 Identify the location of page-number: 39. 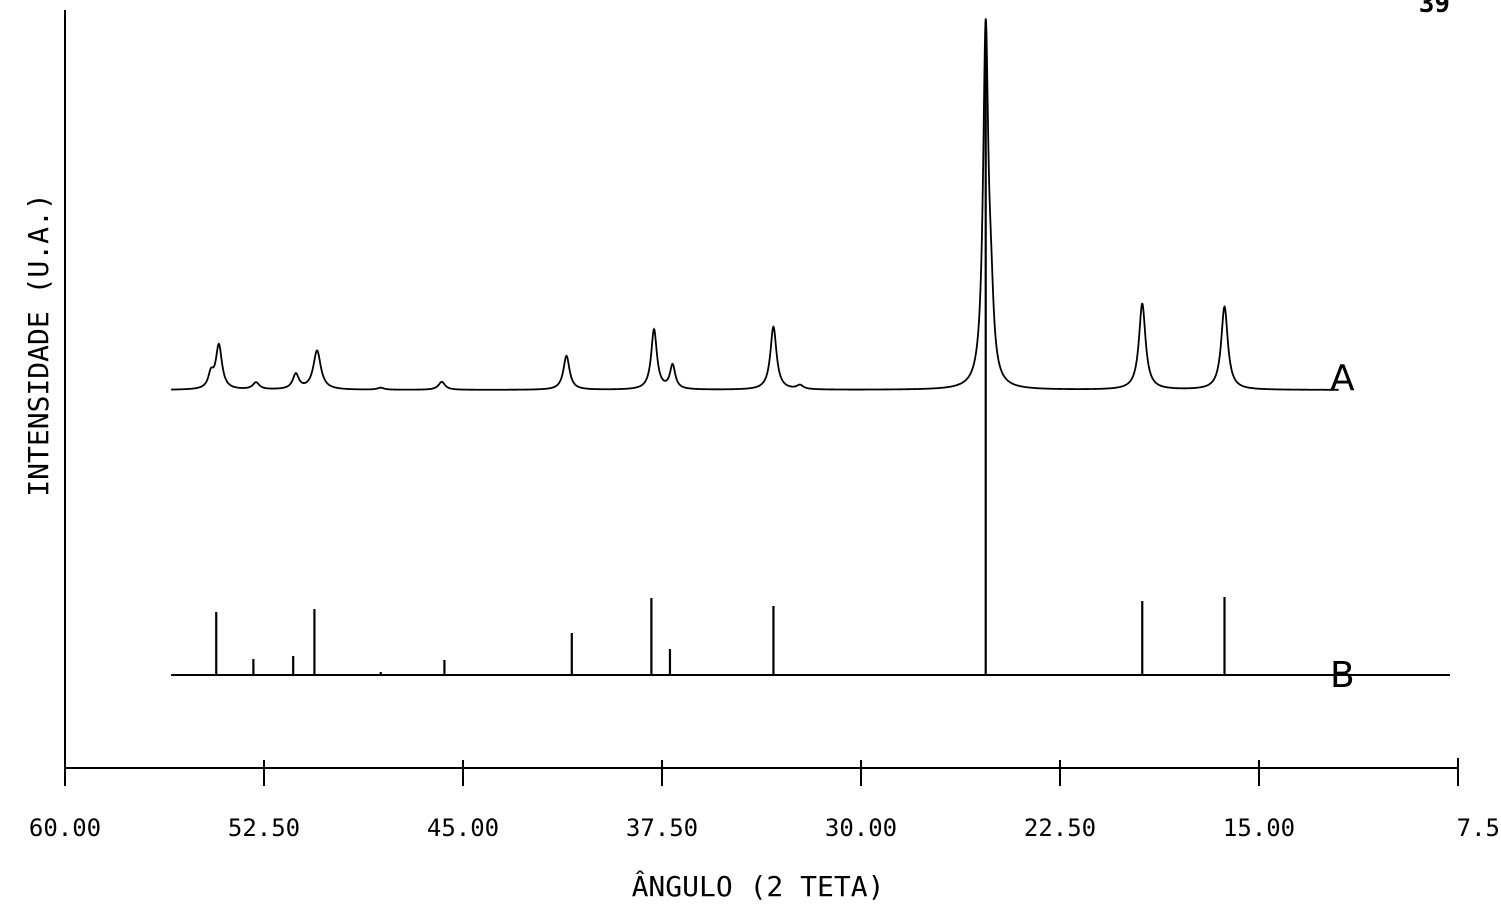
(1434, 9).